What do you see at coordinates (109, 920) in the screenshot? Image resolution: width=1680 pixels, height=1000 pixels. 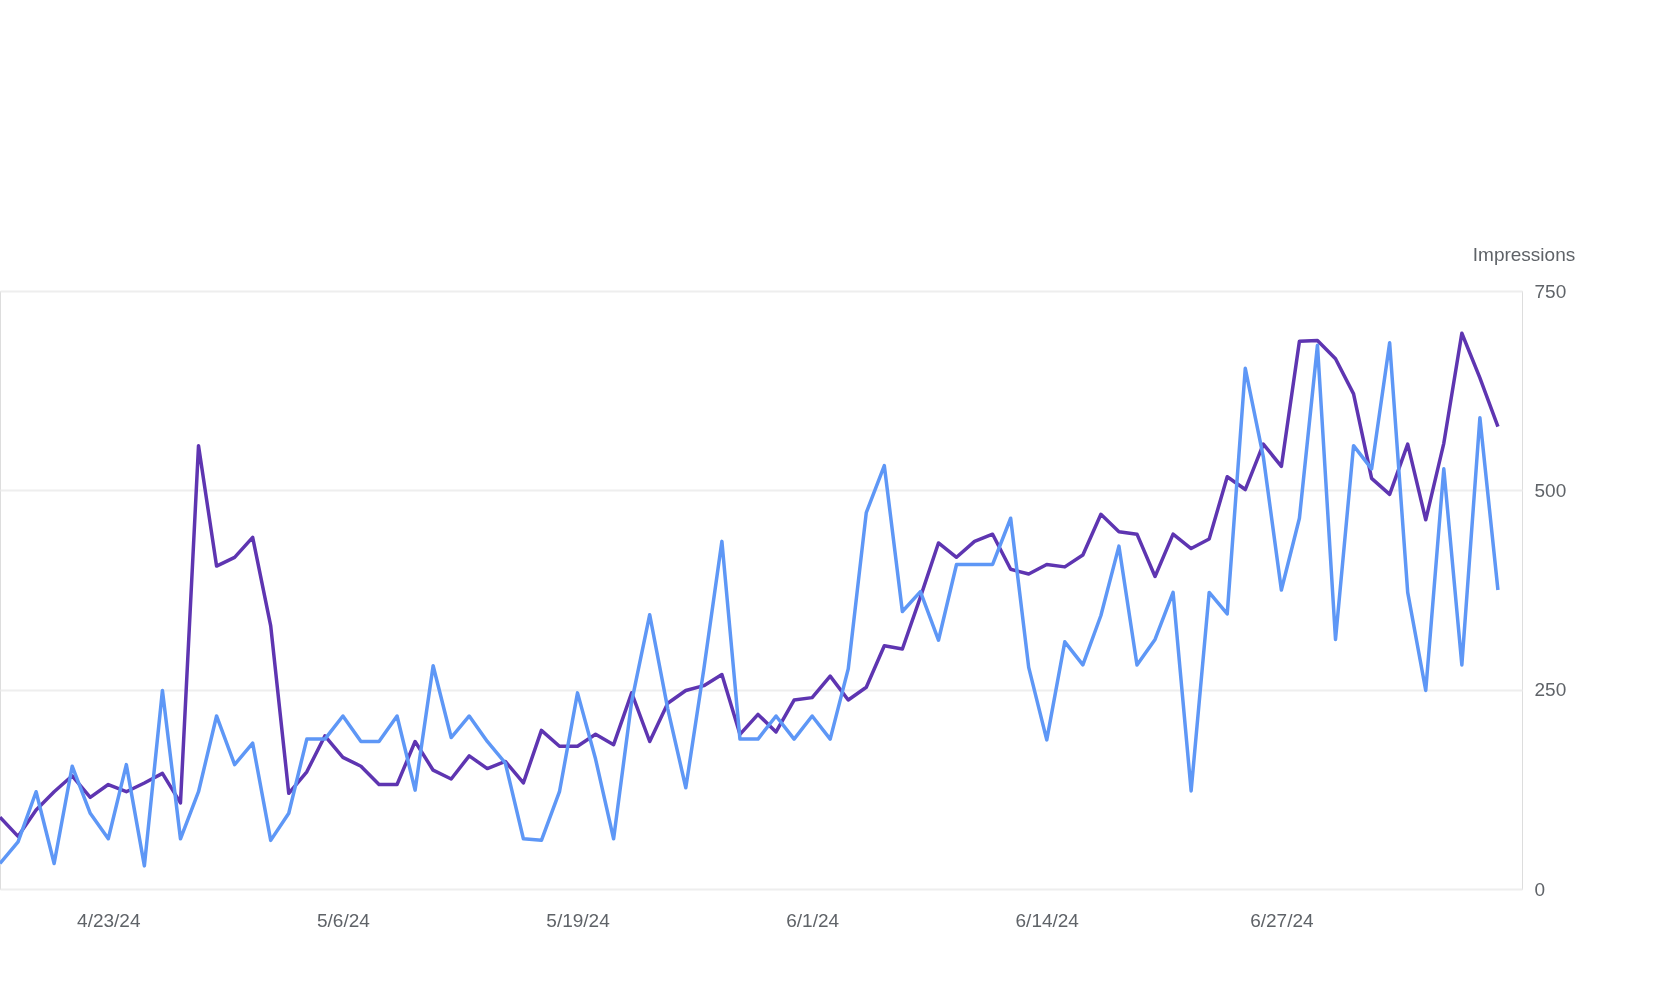 I see `x-tick-label: 4/23/24` at bounding box center [109, 920].